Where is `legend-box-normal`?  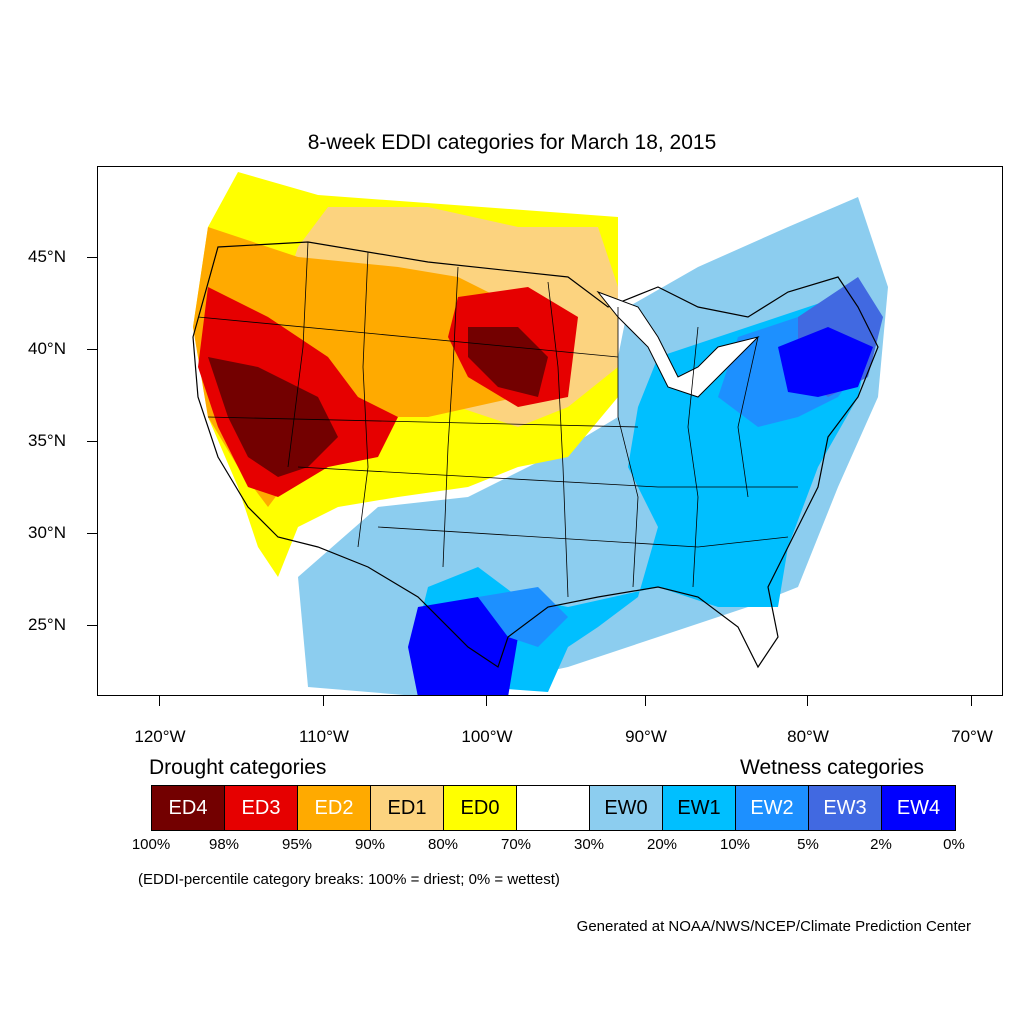 legend-box-normal is located at coordinates (553, 808).